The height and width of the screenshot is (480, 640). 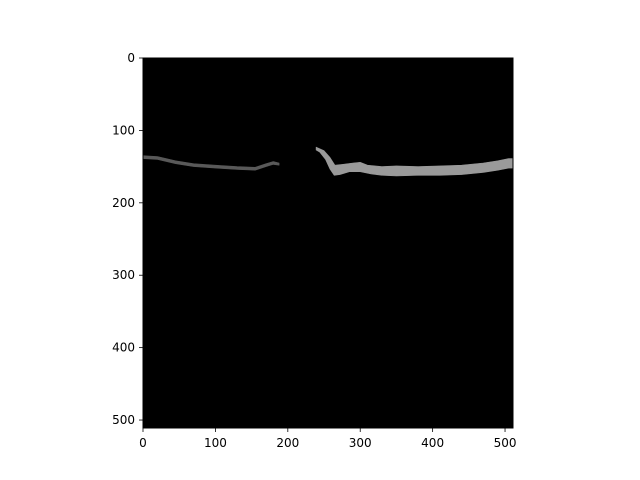 What do you see at coordinates (123, 203) in the screenshot?
I see `y-tick-label: 200` at bounding box center [123, 203].